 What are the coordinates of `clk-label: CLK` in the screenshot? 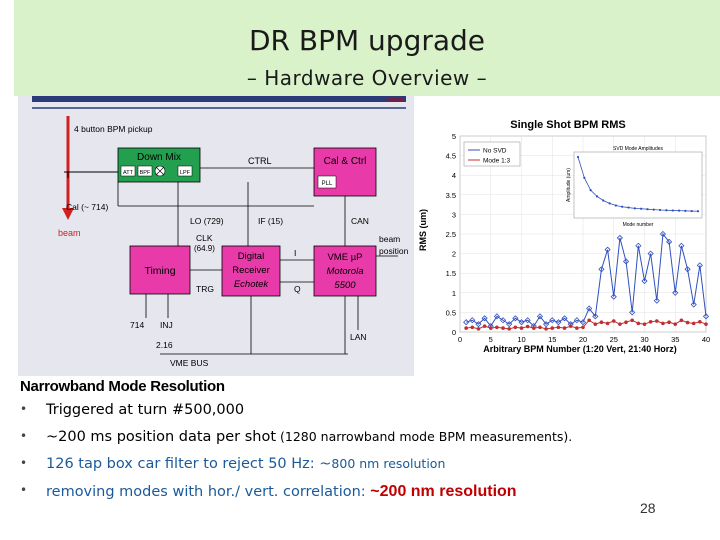 It's located at (204, 238).